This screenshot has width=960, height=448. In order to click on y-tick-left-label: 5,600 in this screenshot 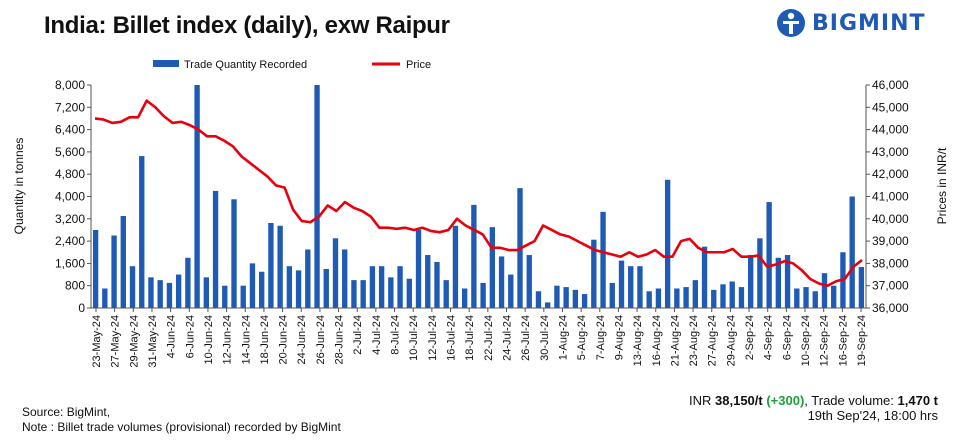, I will do `click(70, 152)`.